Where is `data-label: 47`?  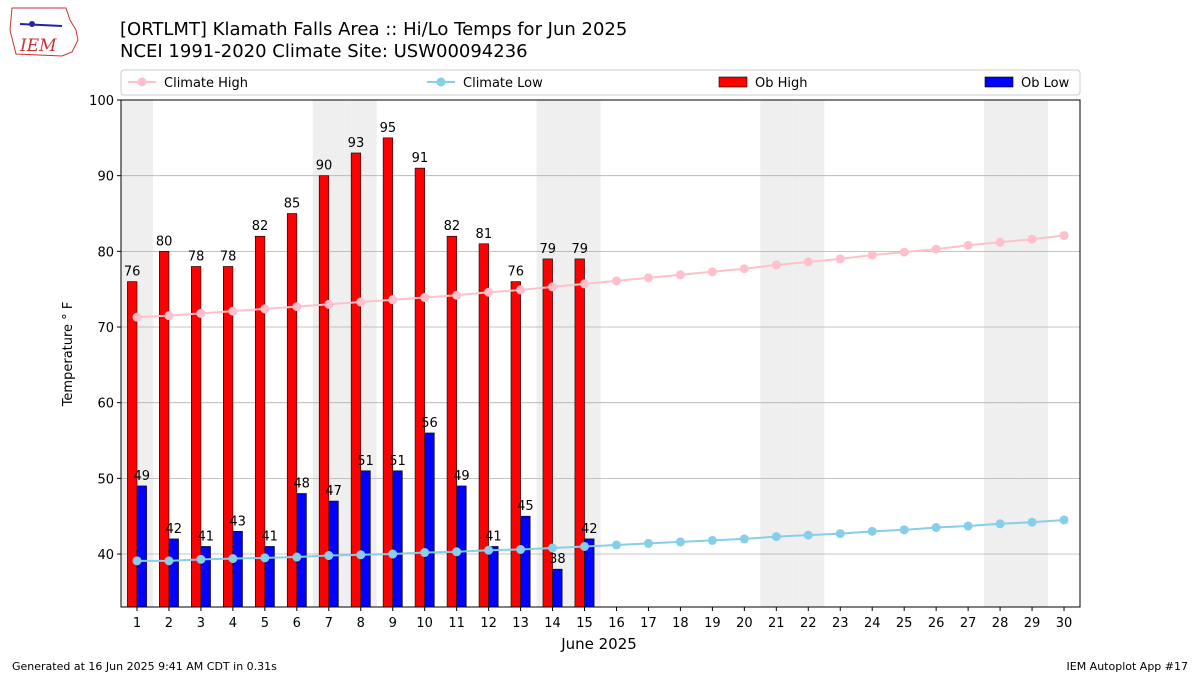 data-label: 47 is located at coordinates (333, 491).